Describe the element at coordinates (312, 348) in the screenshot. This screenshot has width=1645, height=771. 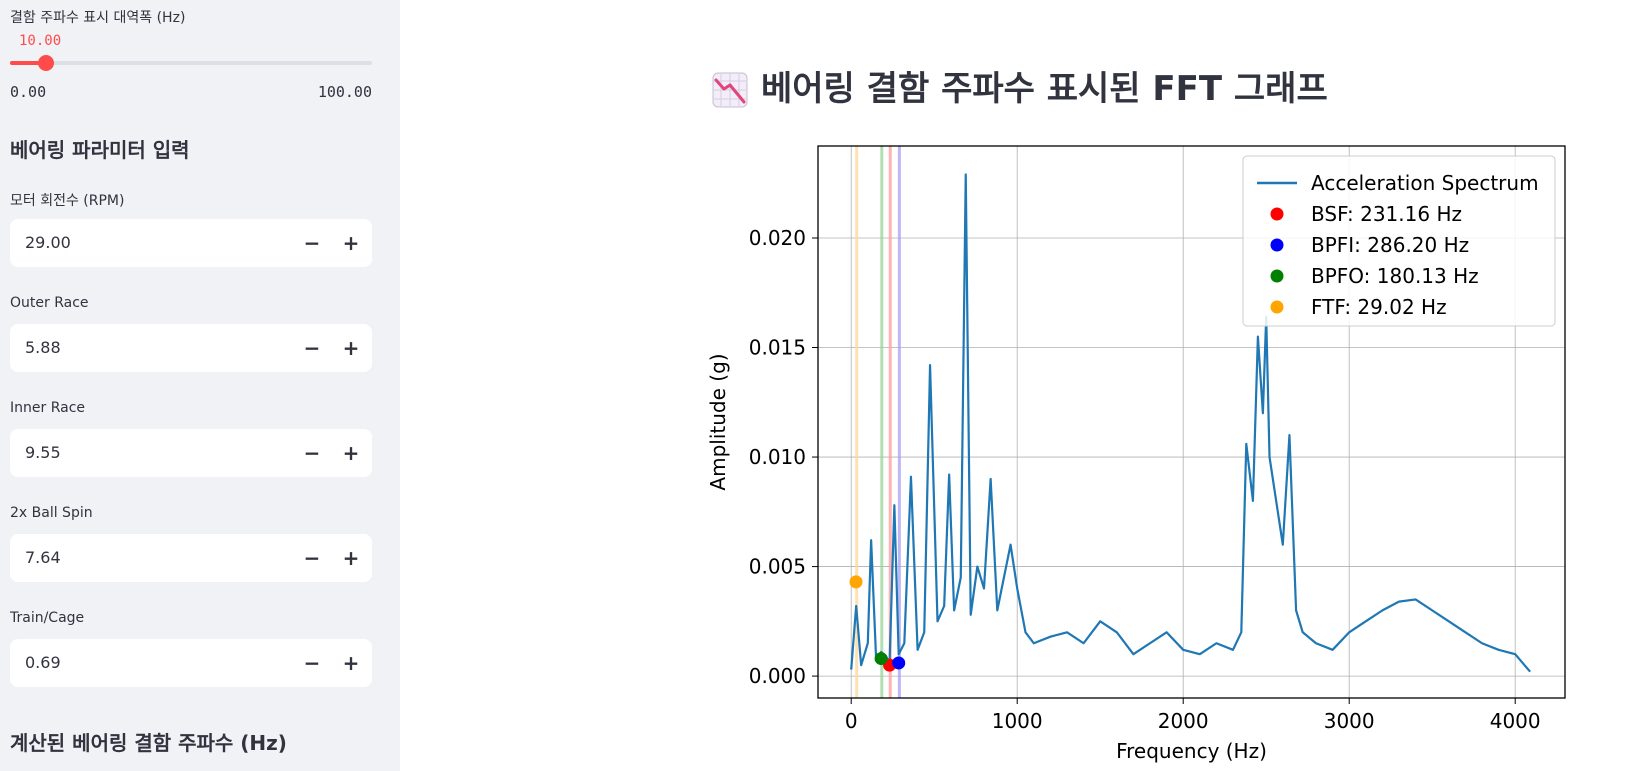
I see `outer-race-decrement-button: −` at that location.